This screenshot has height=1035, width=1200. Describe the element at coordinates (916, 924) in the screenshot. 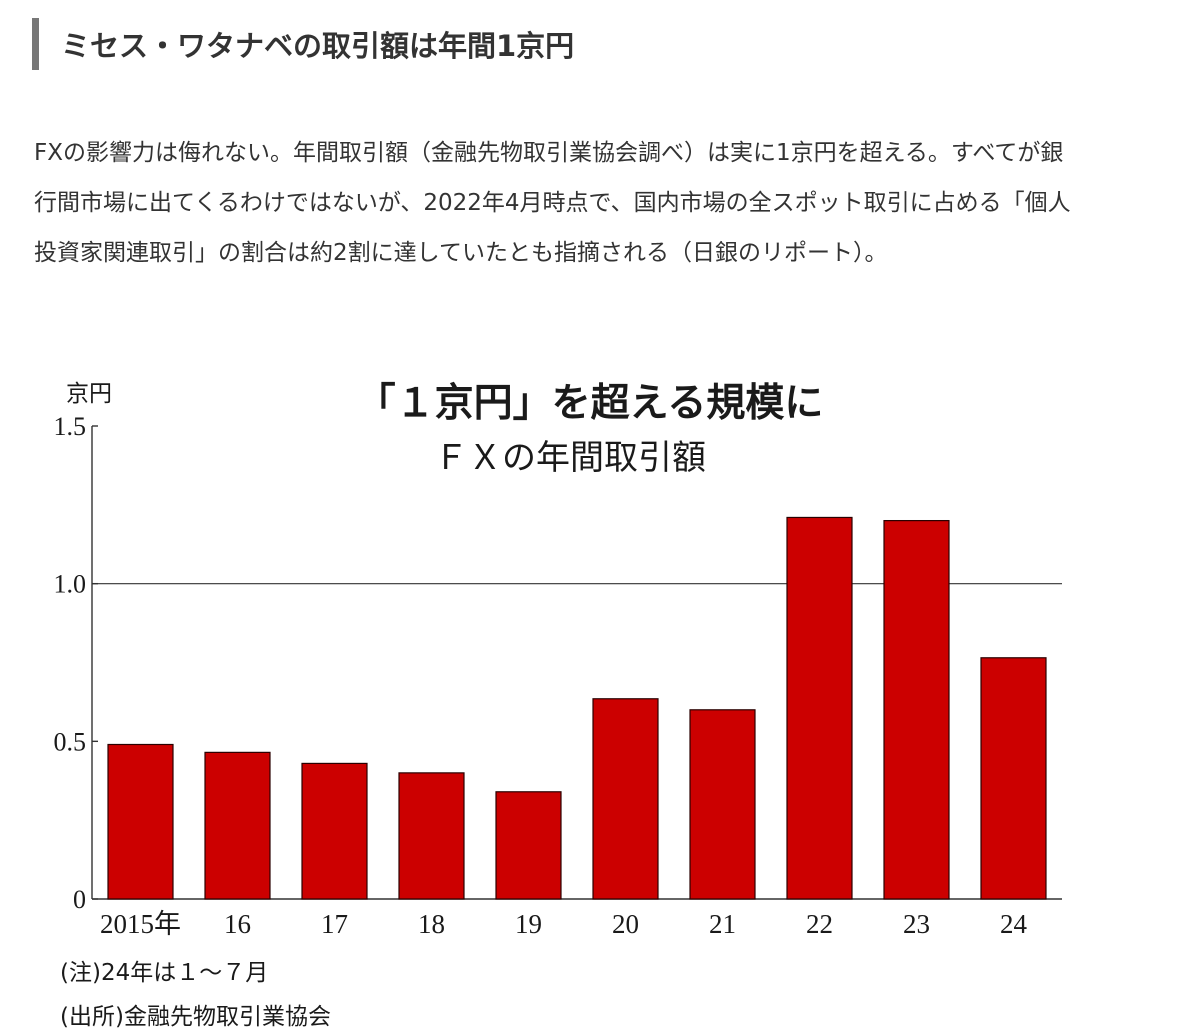

I see `x-tick-label: 23` at that location.